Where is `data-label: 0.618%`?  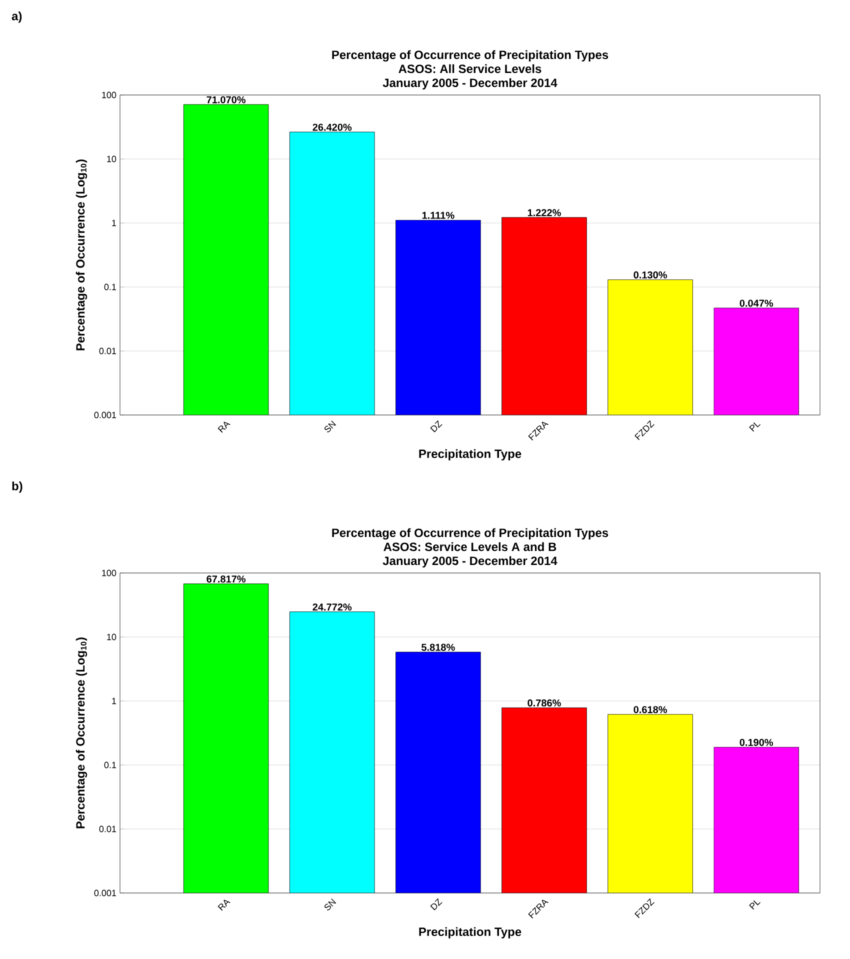
data-label: 0.618% is located at coordinates (650, 710).